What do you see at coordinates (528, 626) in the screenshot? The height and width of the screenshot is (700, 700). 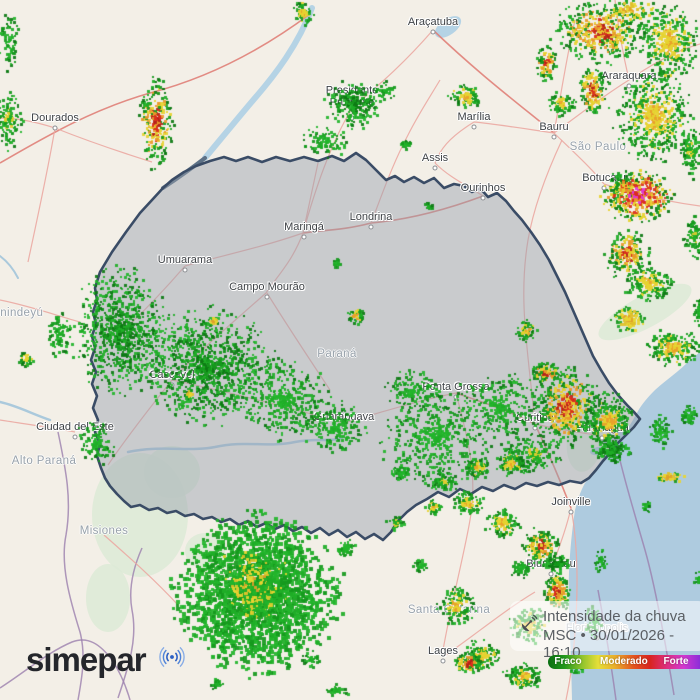 I see `radar-dish-icon` at bounding box center [528, 626].